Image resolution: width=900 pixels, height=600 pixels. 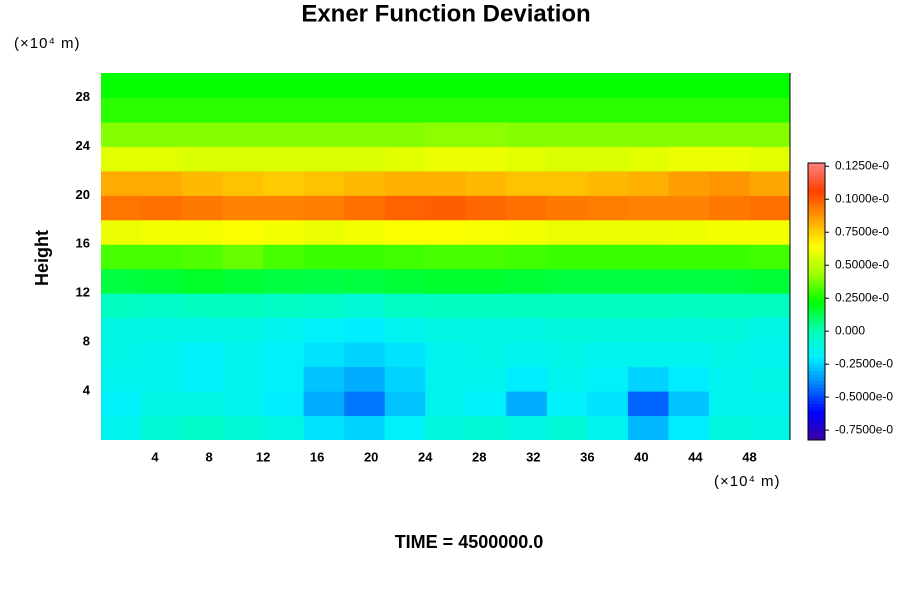 What do you see at coordinates (47, 43) in the screenshot?
I see `y-unit: (×10⁴ m)` at bounding box center [47, 43].